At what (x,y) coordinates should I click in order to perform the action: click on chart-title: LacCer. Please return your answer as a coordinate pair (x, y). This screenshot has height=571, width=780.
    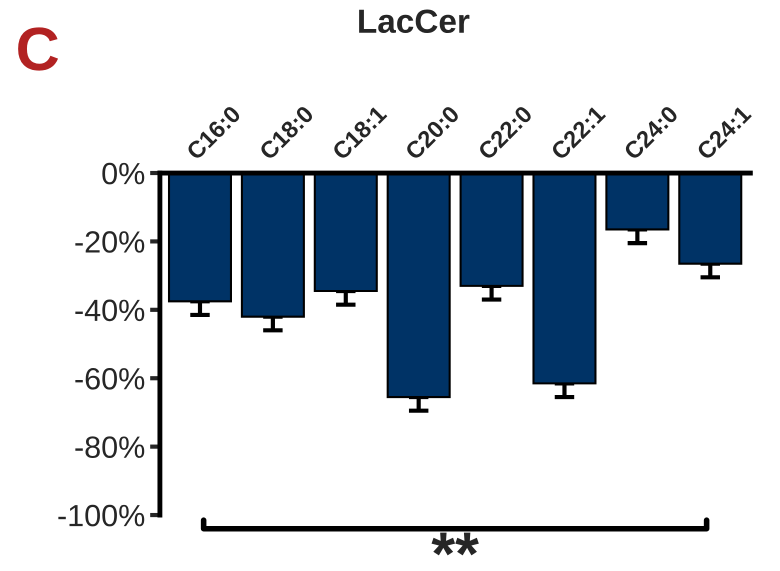
    Looking at the image, I should click on (414, 21).